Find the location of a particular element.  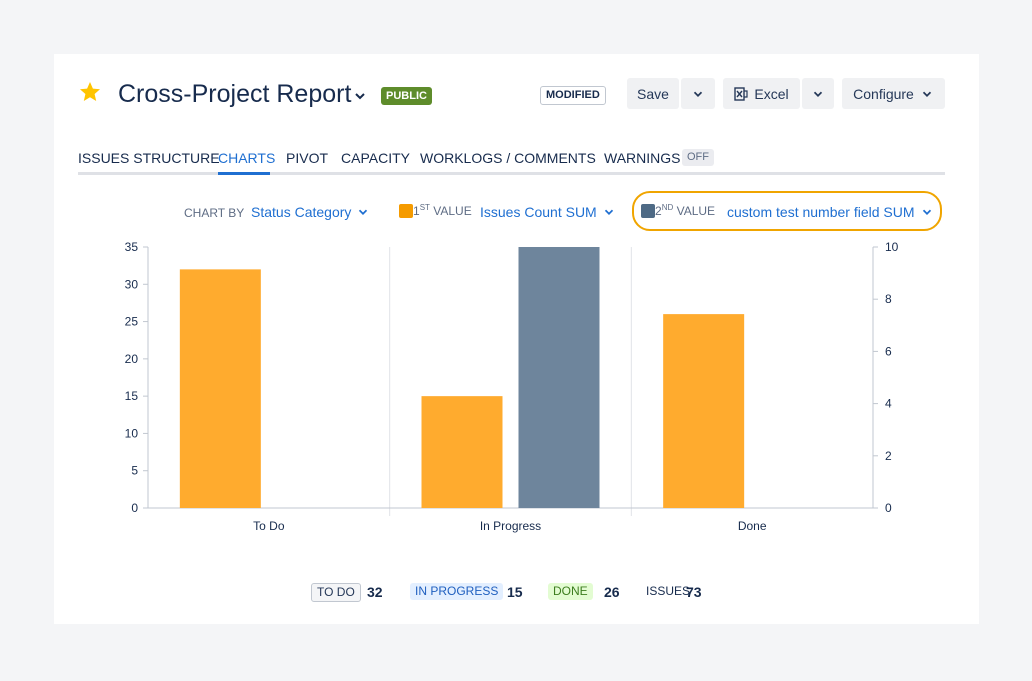

second-value-dropdown: custom test number field SUM is located at coordinates (830, 212).